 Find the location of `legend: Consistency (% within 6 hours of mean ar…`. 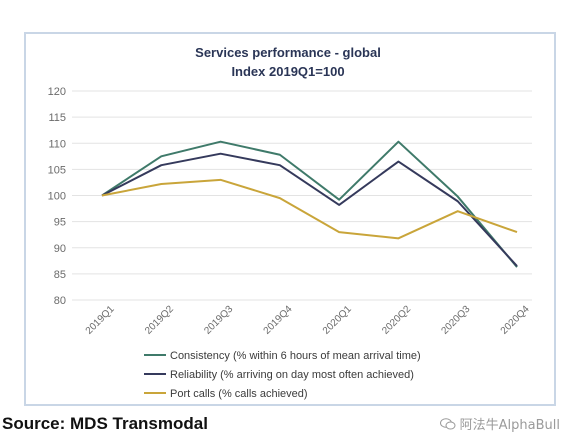

legend: Consistency (% within 6 hours of mean ar… is located at coordinates (282, 375).